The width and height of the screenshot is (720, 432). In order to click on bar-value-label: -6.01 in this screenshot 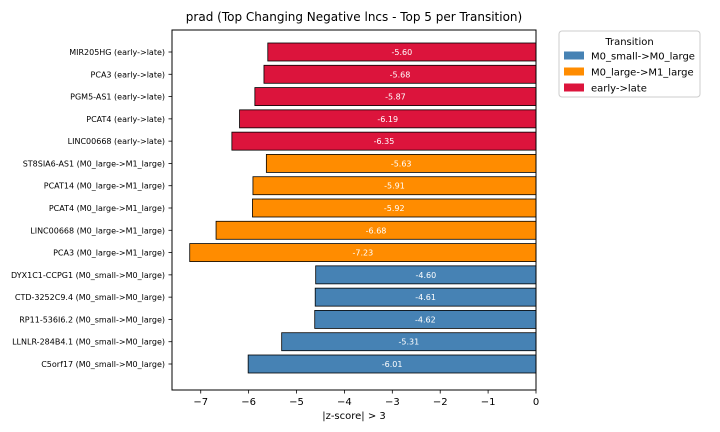, I will do `click(392, 364)`.